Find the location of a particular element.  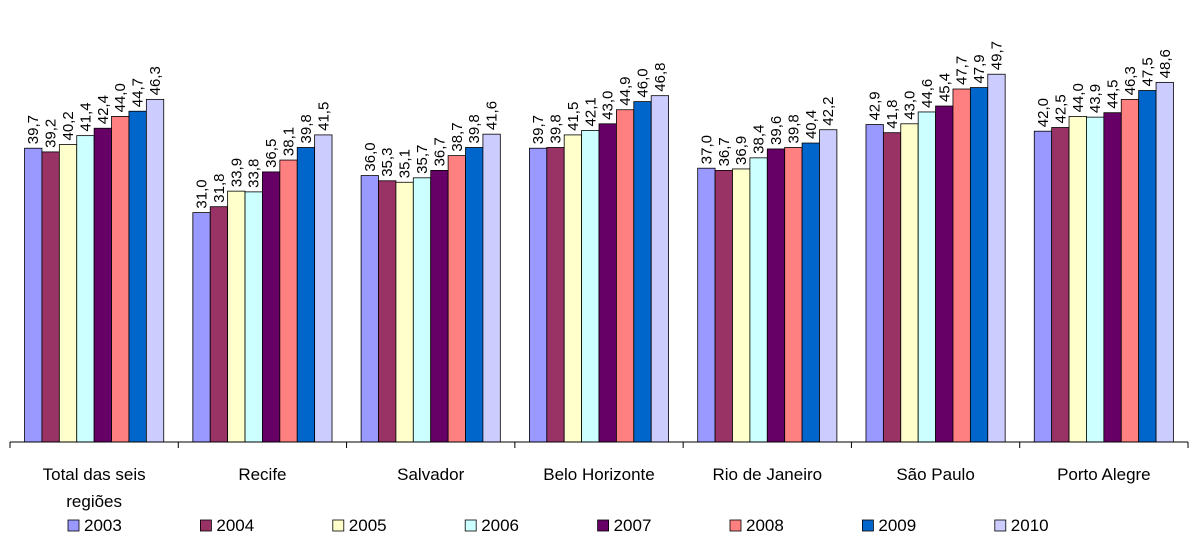

data-label: 47,9 is located at coordinates (979, 68).